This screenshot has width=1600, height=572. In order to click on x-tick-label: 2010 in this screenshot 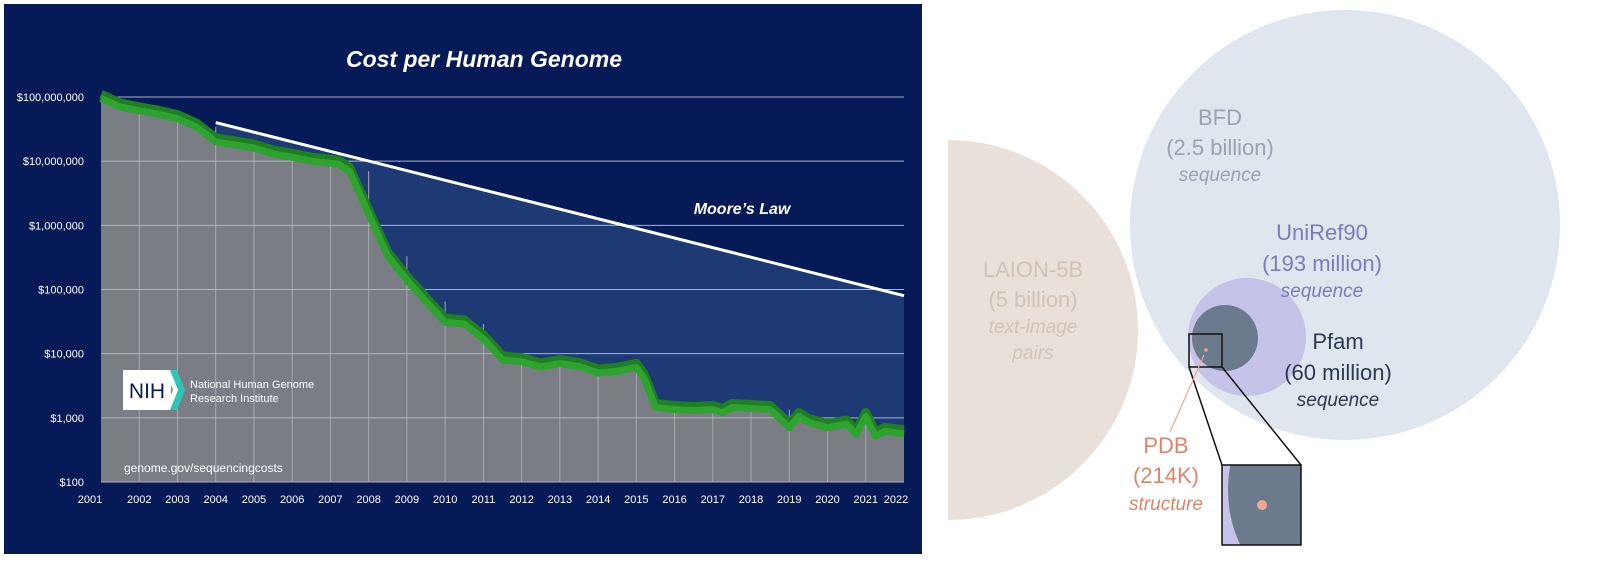, I will do `click(445, 500)`.